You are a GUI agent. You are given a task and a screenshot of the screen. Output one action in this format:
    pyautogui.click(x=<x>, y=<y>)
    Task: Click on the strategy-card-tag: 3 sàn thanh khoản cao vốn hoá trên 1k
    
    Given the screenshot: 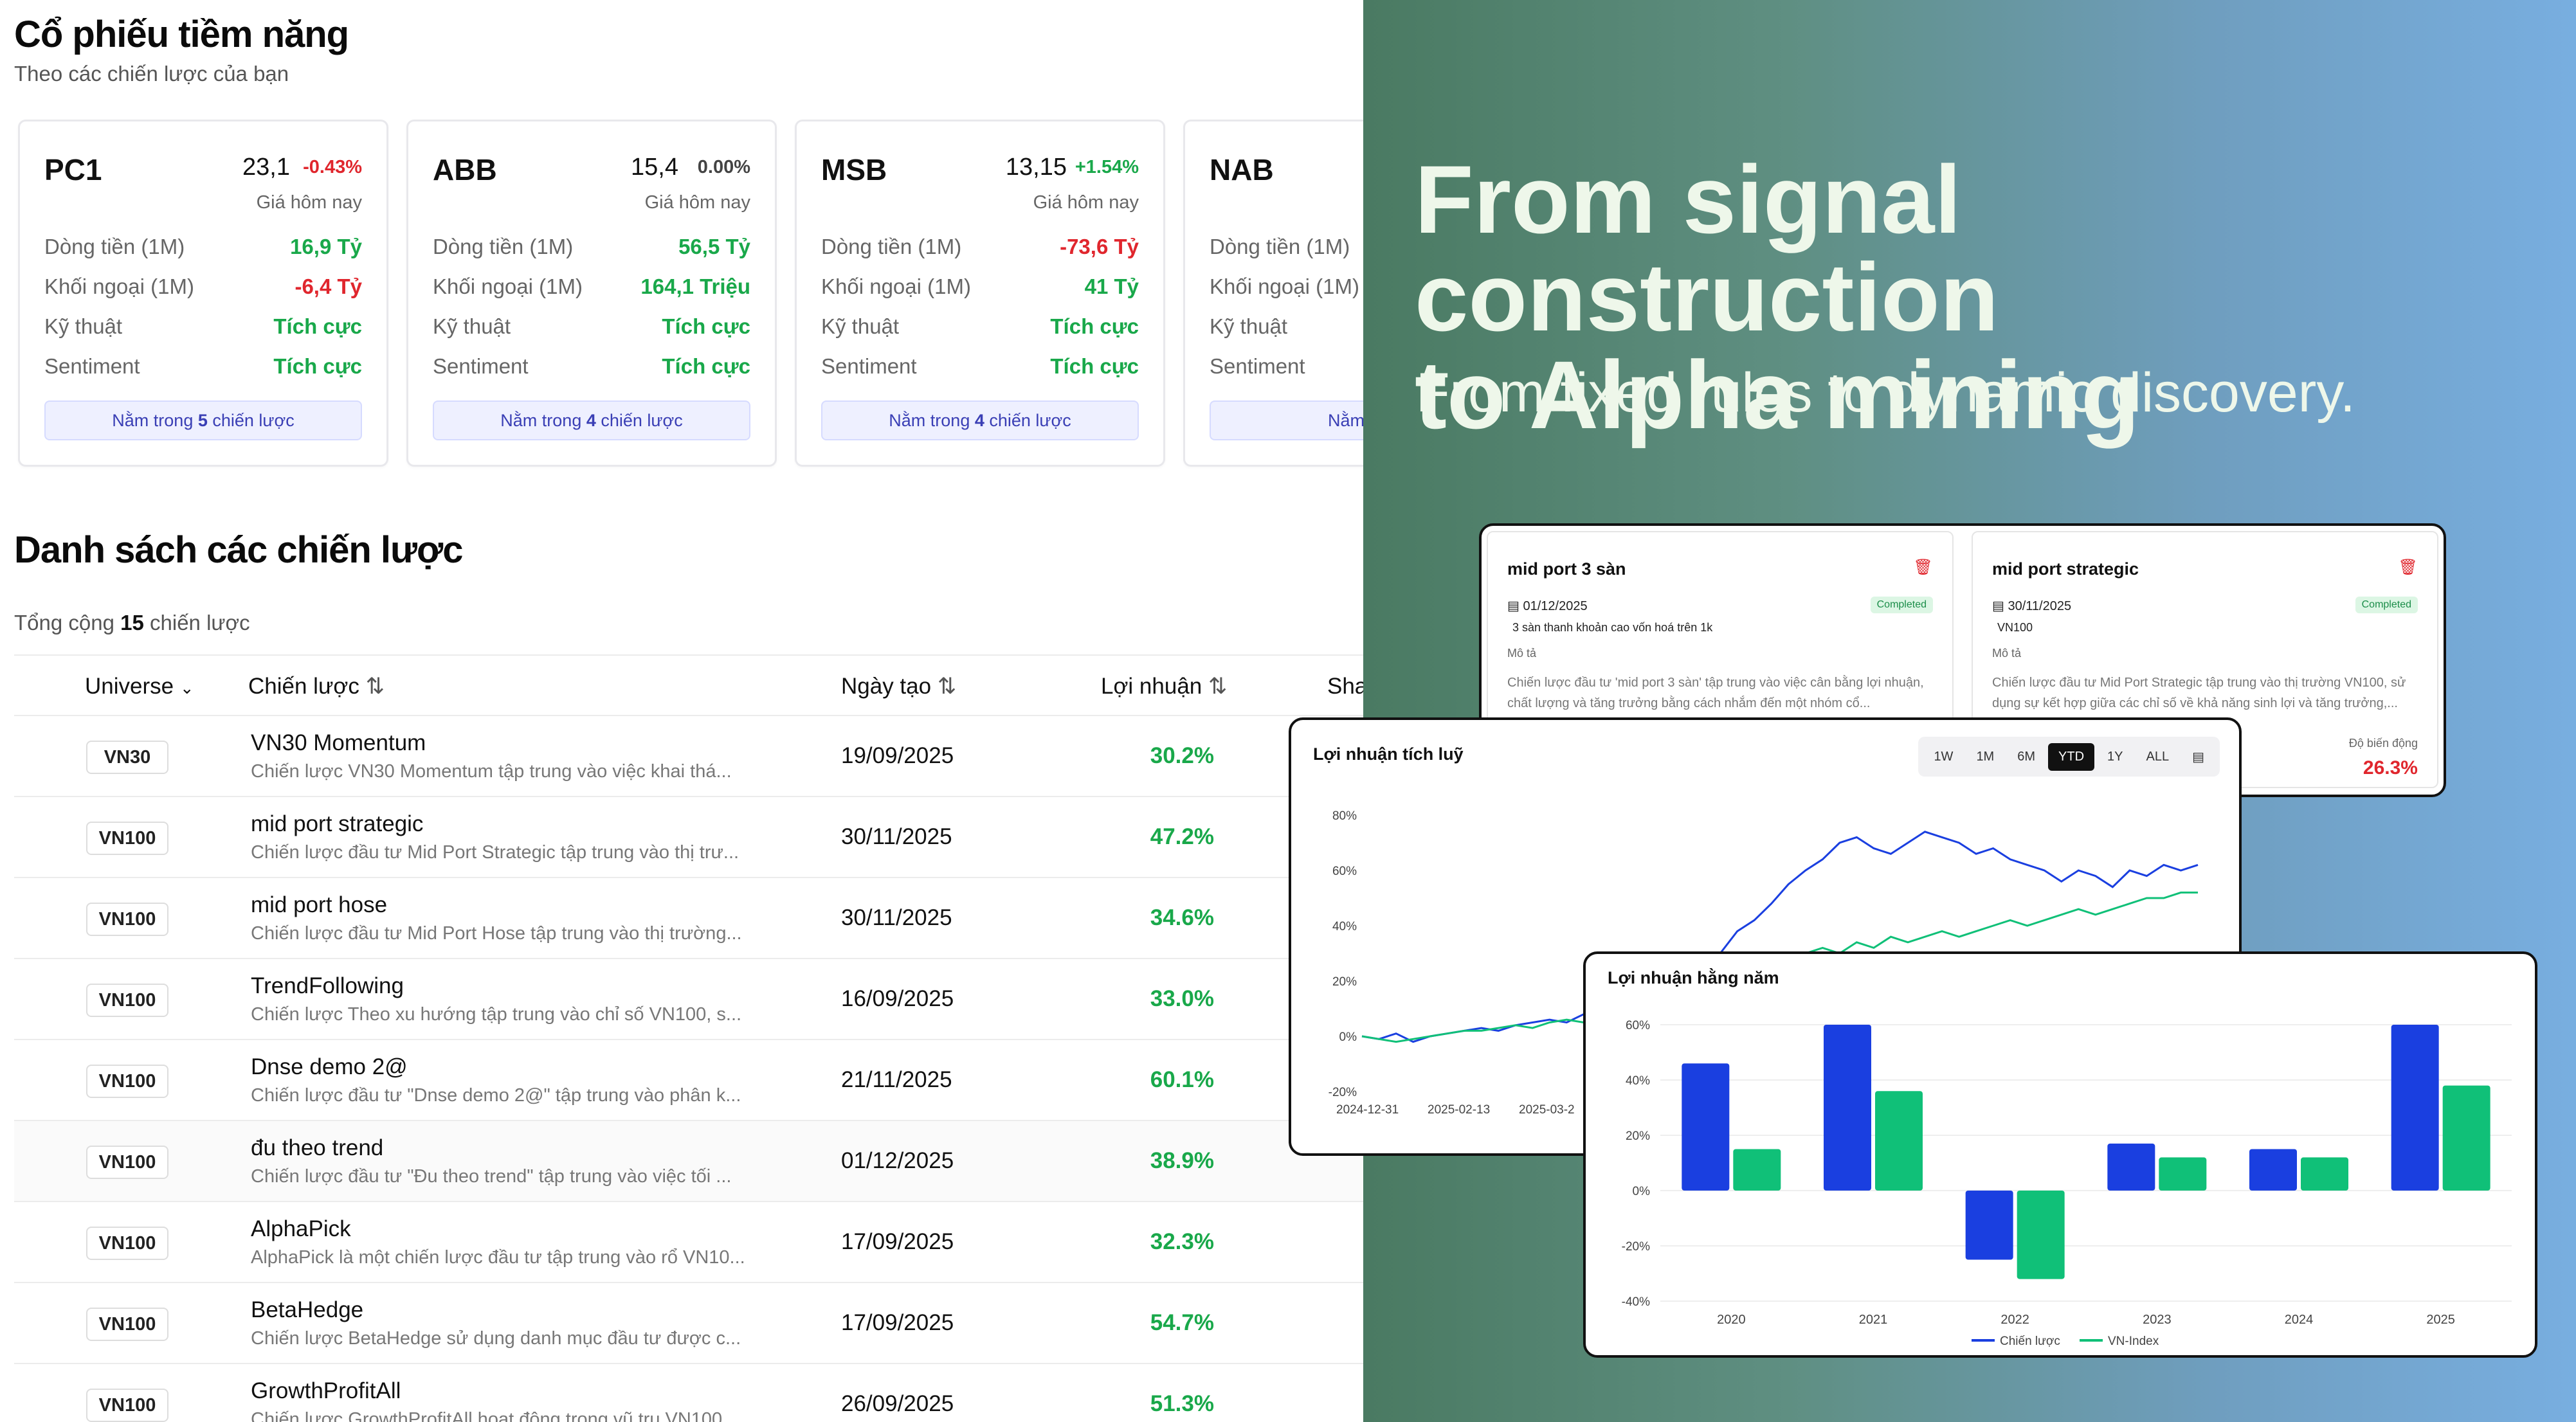 What is the action you would take?
    pyautogui.click(x=1612, y=627)
    